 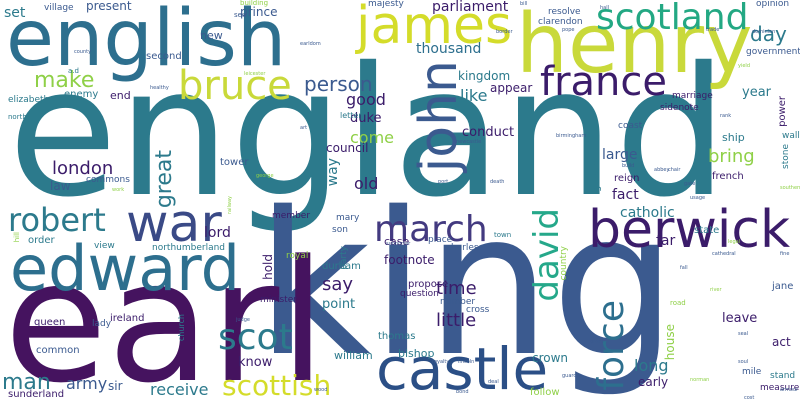 What do you see at coordinates (684, 268) in the screenshot?
I see `word-fall: fall` at bounding box center [684, 268].